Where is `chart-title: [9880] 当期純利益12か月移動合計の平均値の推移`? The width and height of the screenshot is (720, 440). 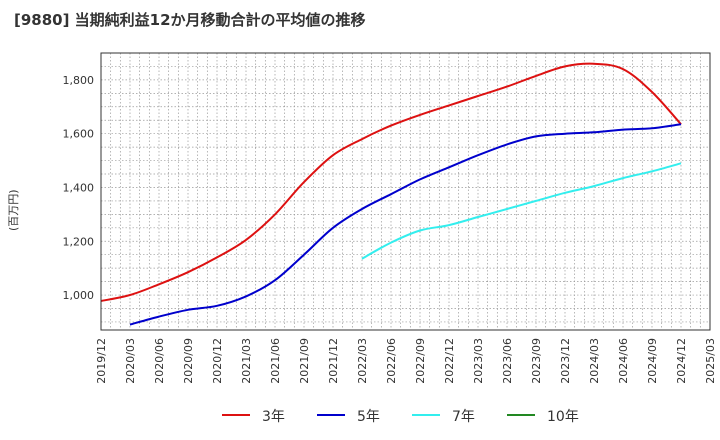 chart-title: [9880] 当期純利益12か月移動合計の平均値の推移 is located at coordinates (190, 20).